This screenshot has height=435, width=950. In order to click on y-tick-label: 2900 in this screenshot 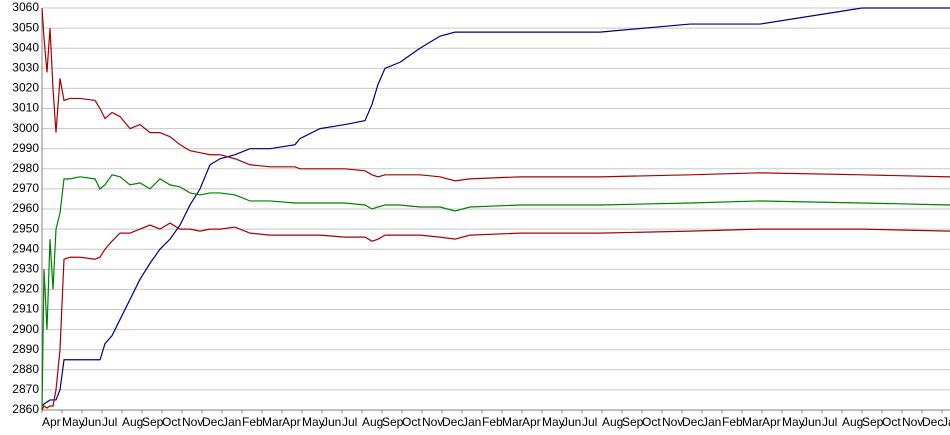, I will do `click(25, 329)`.